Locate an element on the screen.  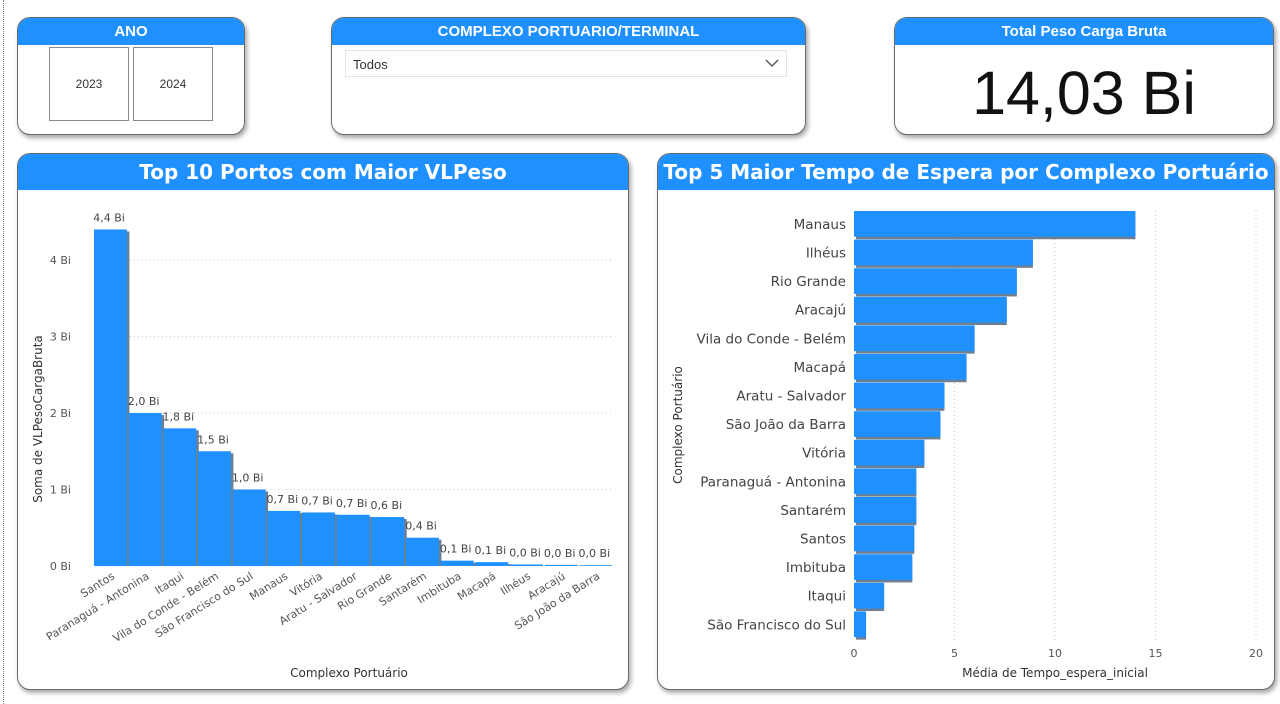
y-tick-label: Itaqui is located at coordinates (827, 597).